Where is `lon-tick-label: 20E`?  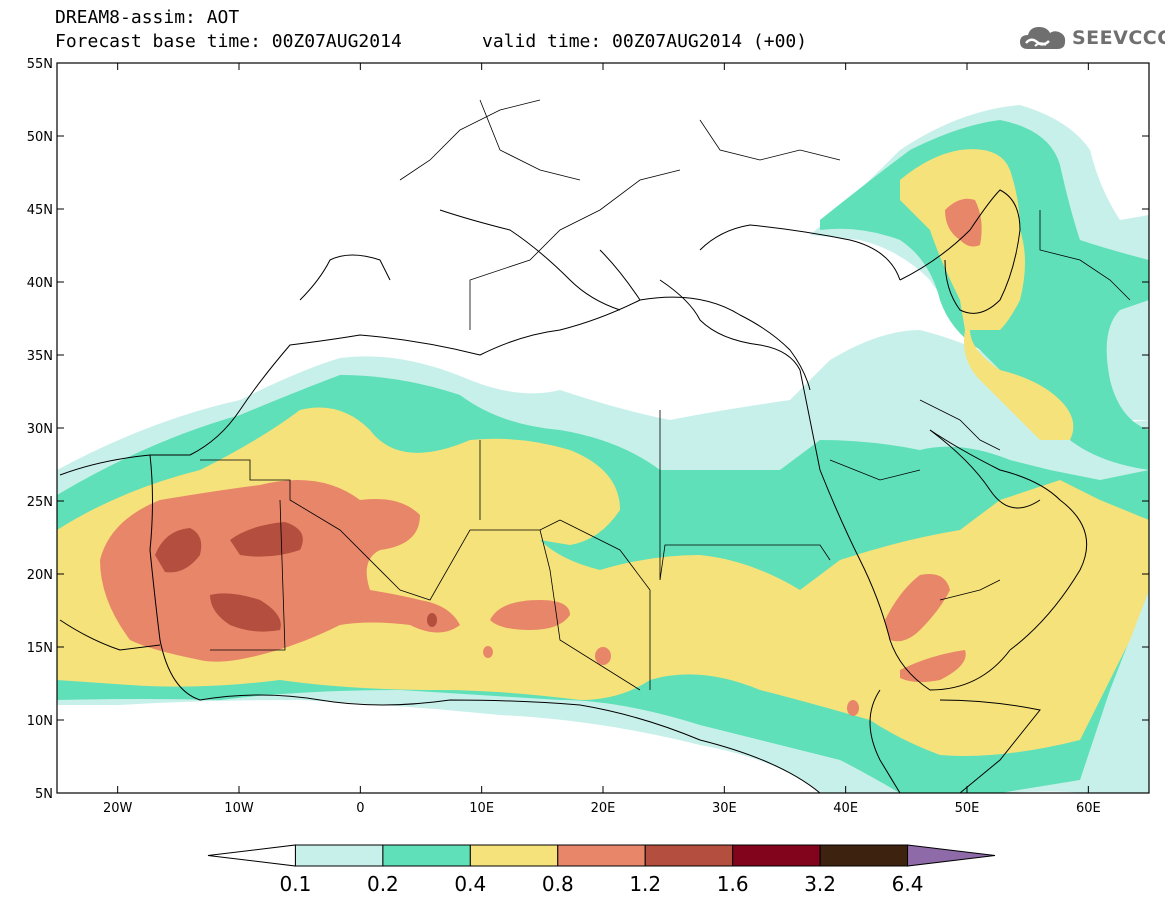
lon-tick-label: 20E is located at coordinates (603, 808).